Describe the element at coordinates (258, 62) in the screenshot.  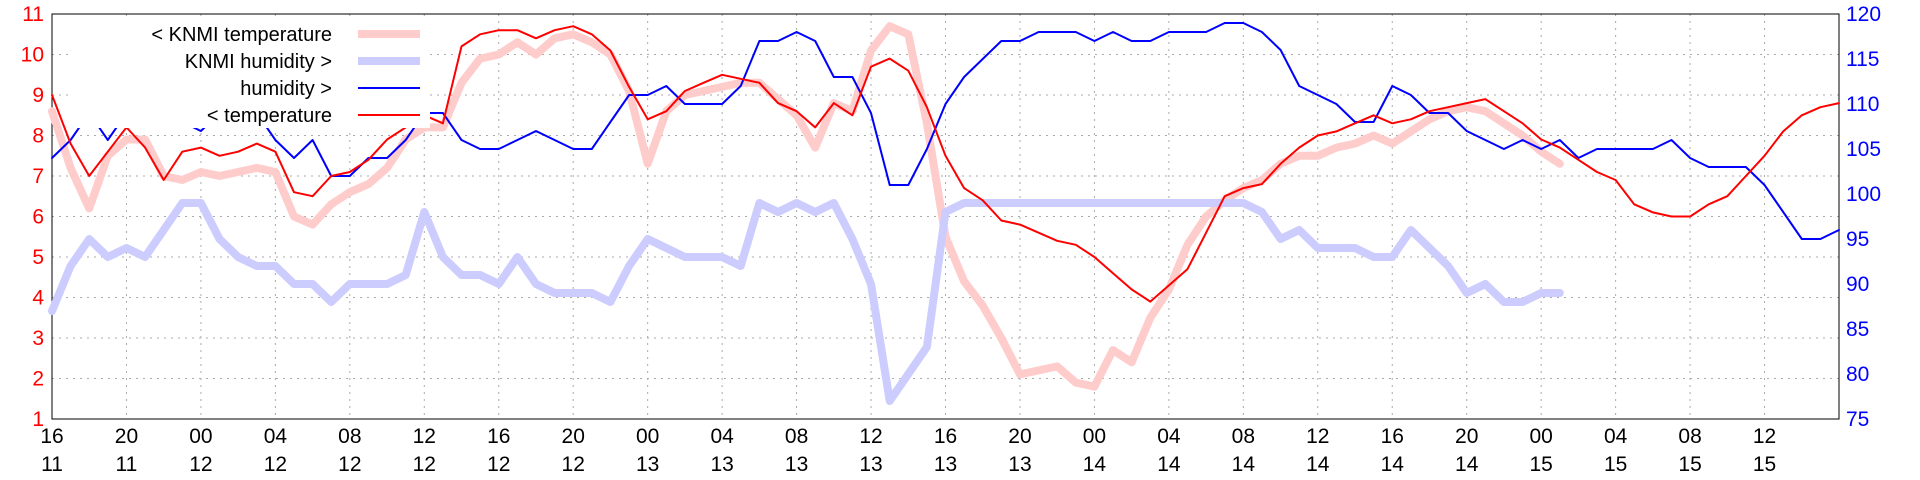
I see `legend-label: KNMI humidity >` at that location.